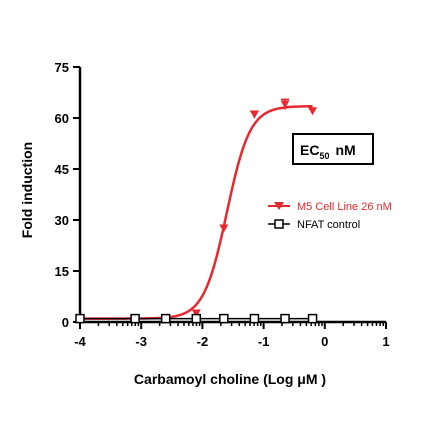 The height and width of the screenshot is (440, 440). Describe the element at coordinates (279, 224) in the screenshot. I see `legend-marker-nfat` at that location.